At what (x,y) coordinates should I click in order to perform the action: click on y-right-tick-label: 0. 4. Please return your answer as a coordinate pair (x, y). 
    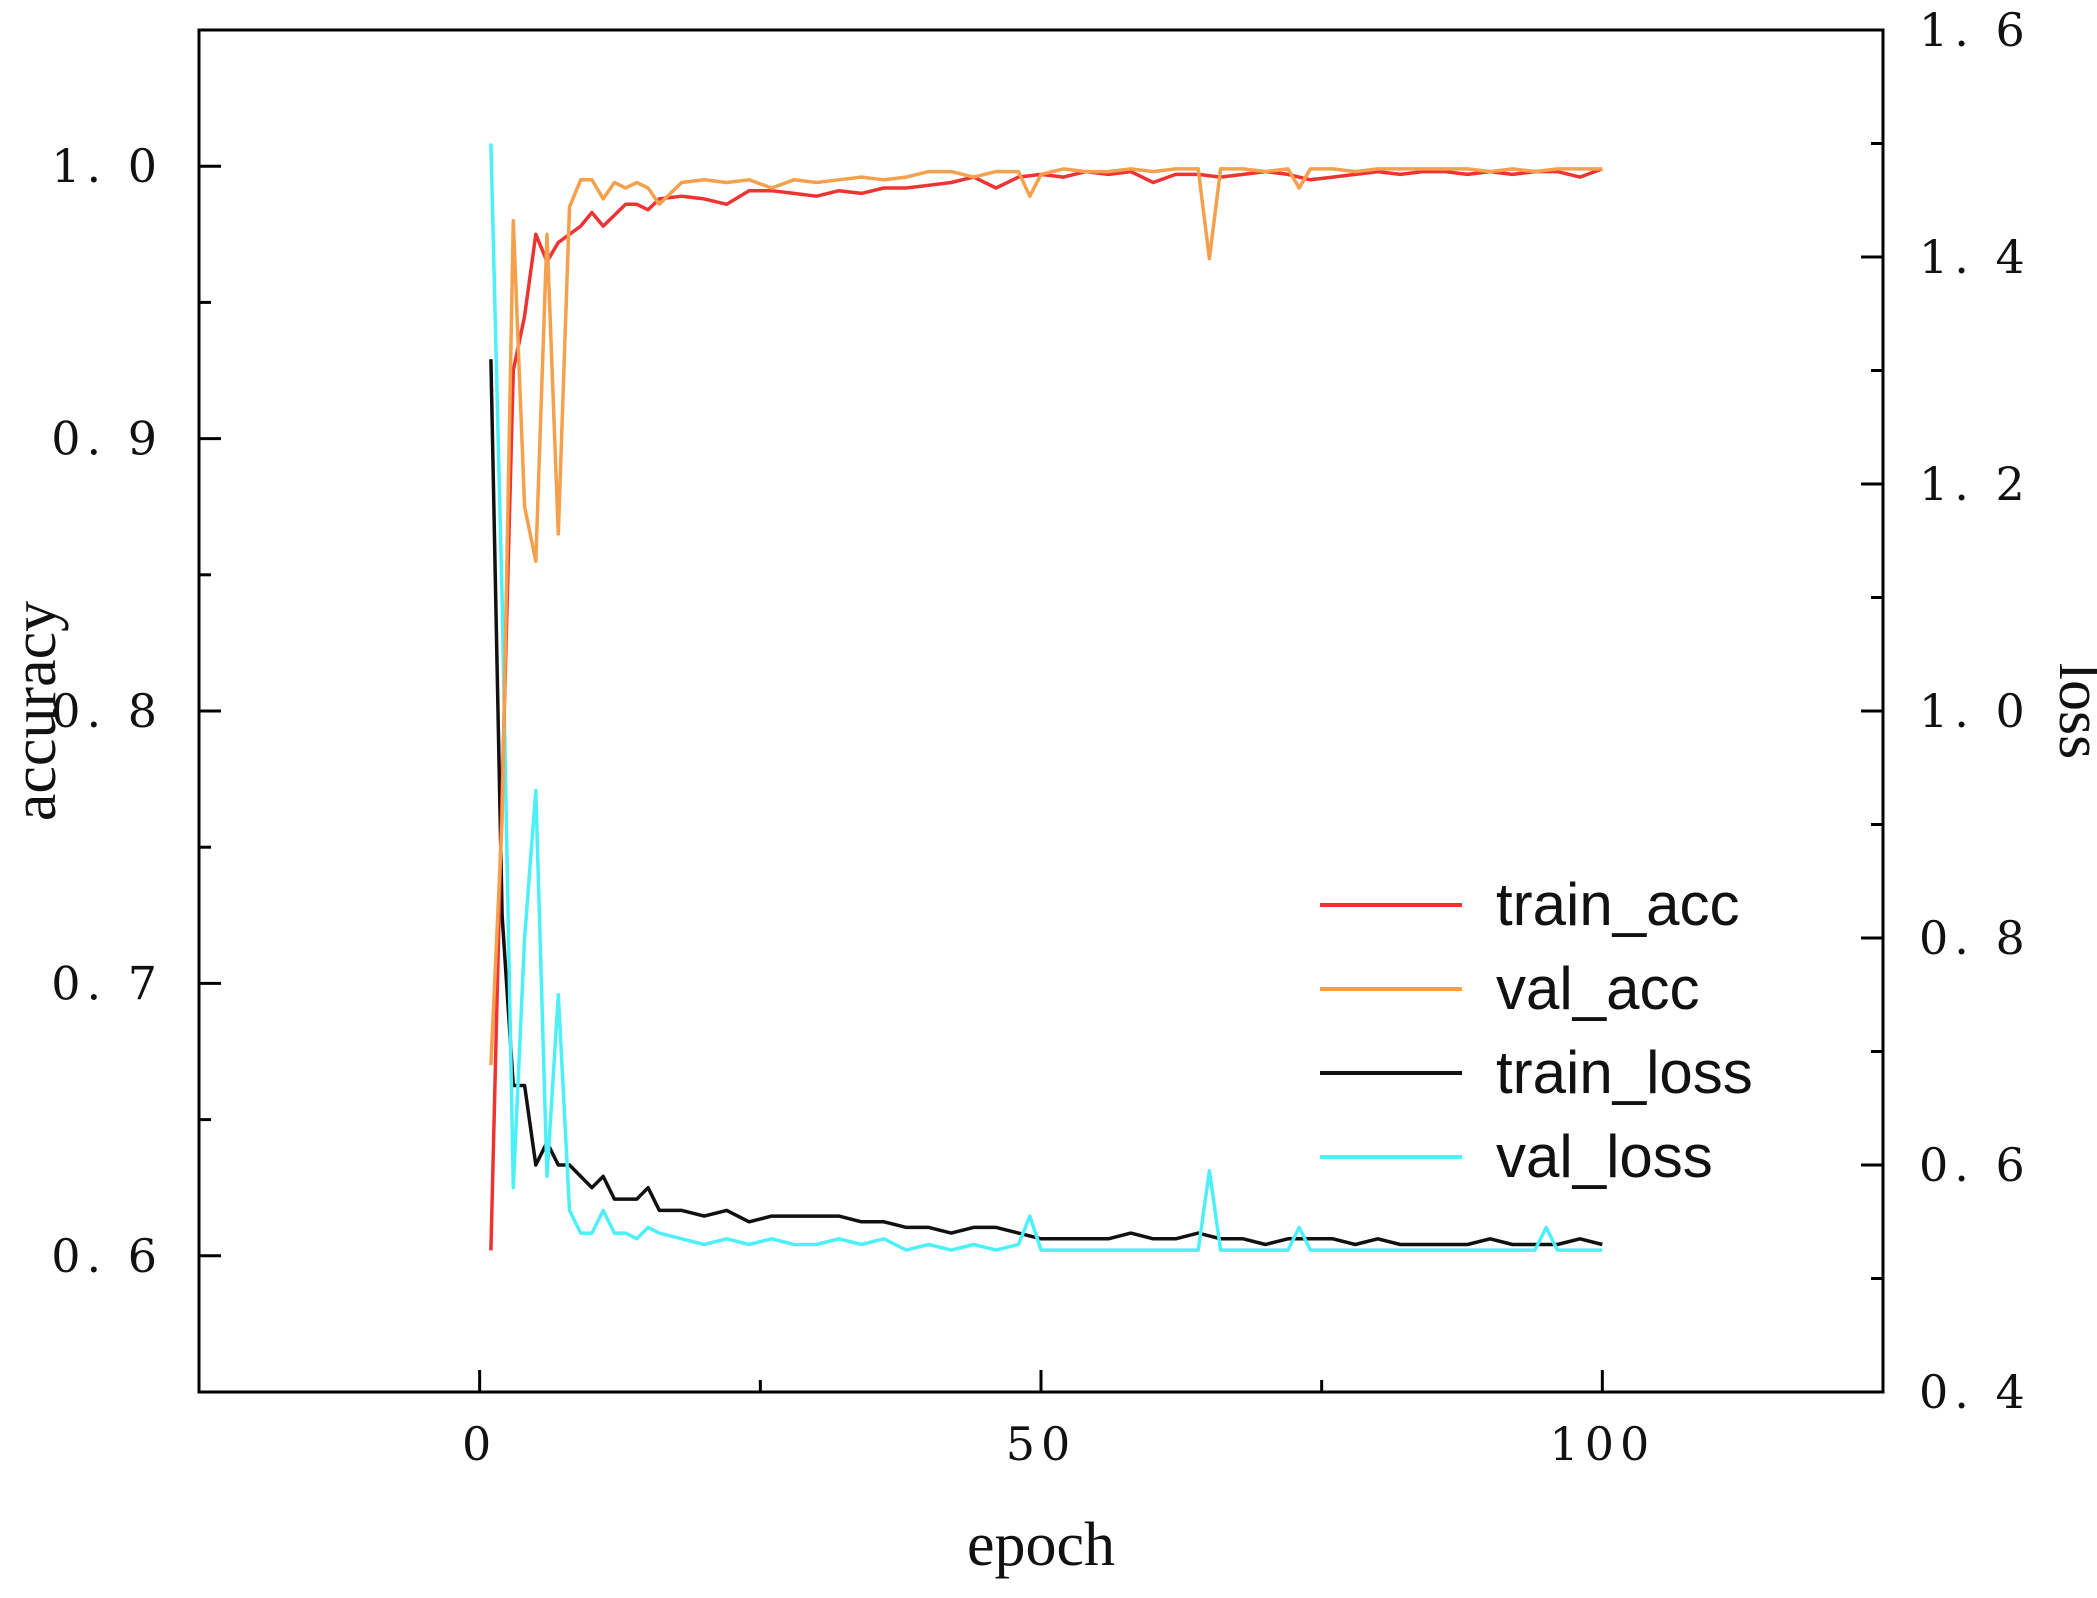
    Looking at the image, I should click on (1975, 1392).